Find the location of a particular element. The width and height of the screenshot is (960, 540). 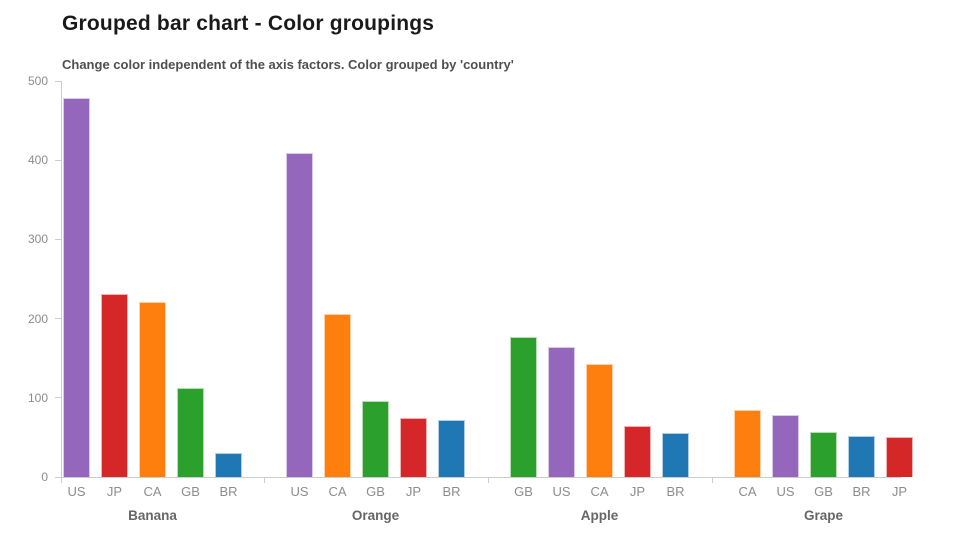

bar-banana-ca: CA is located at coordinates (152, 400).